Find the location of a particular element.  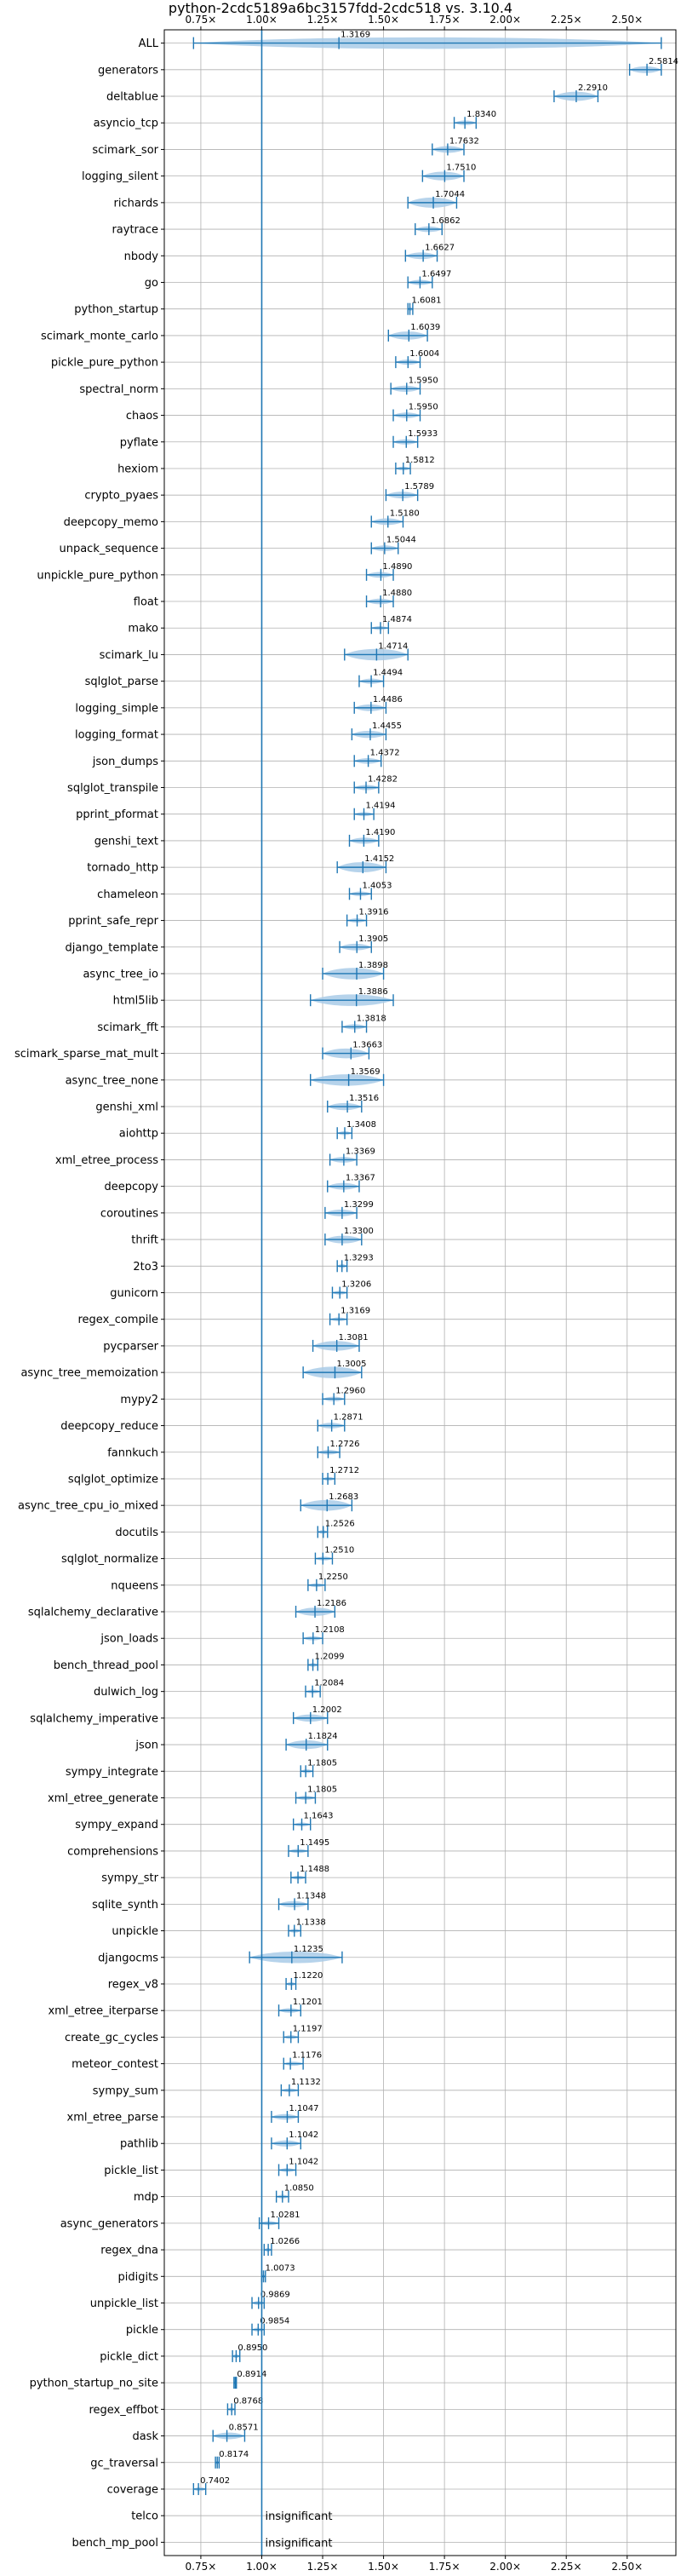

value-label: 1.2250 is located at coordinates (333, 1578).